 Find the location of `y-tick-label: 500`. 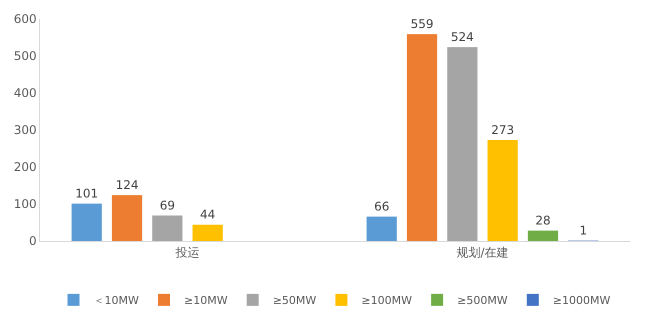

y-tick-label: 500 is located at coordinates (25, 56).